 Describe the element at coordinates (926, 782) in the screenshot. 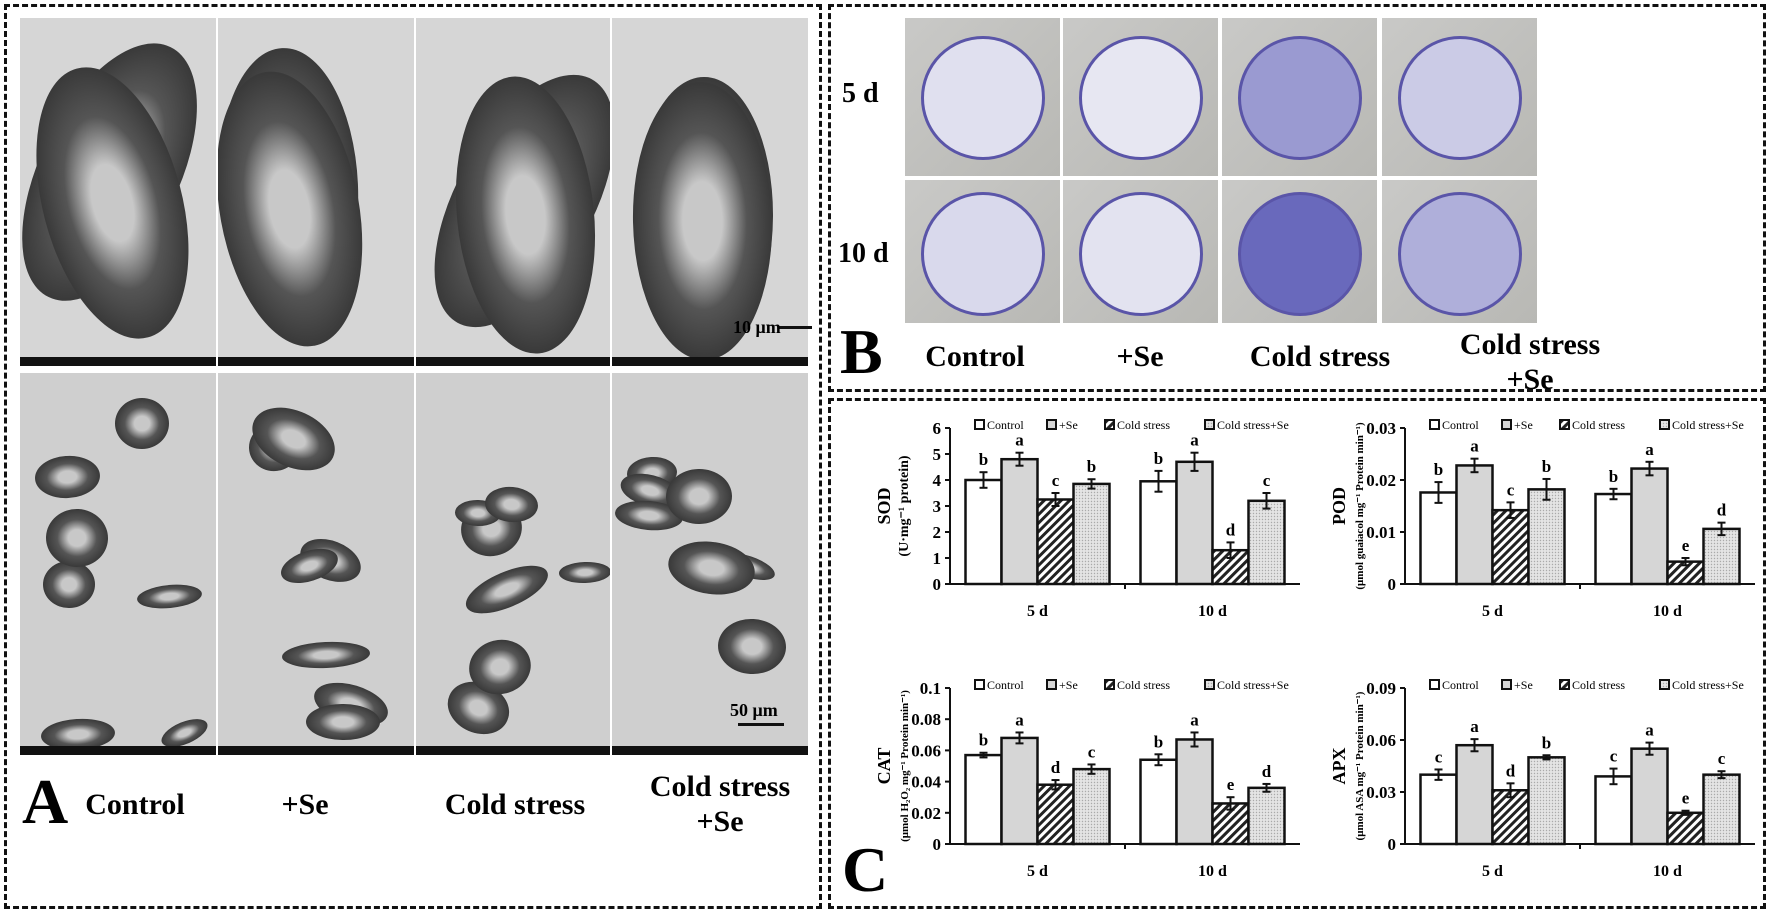

I see `y-tick-label: 0.04` at that location.